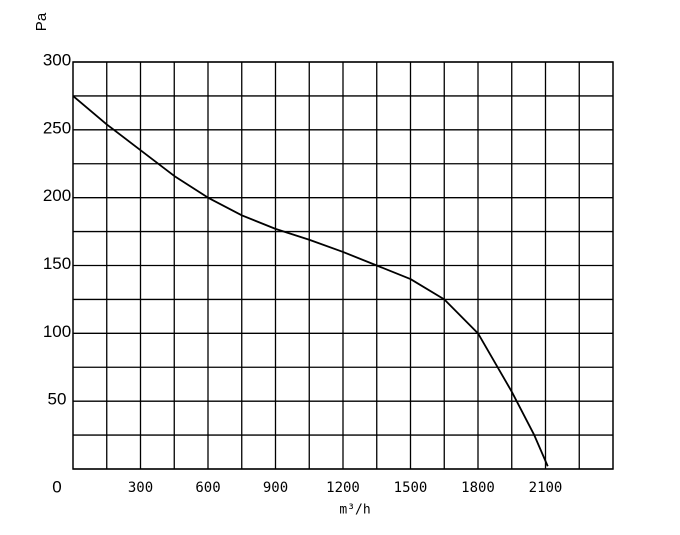 The image size is (680, 535). Describe the element at coordinates (56, 486) in the screenshot. I see `y-tick-label: 0` at that location.